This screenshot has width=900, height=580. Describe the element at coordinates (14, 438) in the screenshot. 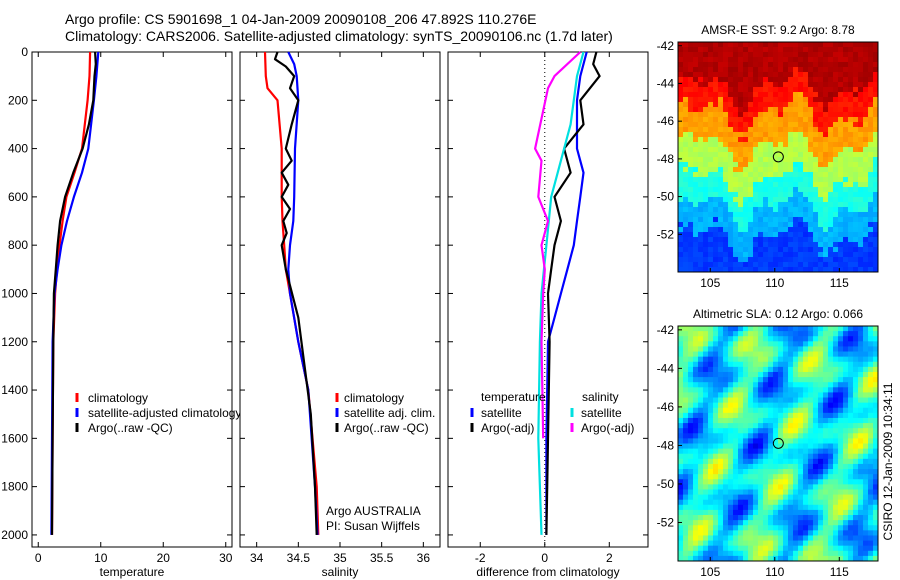

I see `temperature-ytick-label: 1600` at that location.